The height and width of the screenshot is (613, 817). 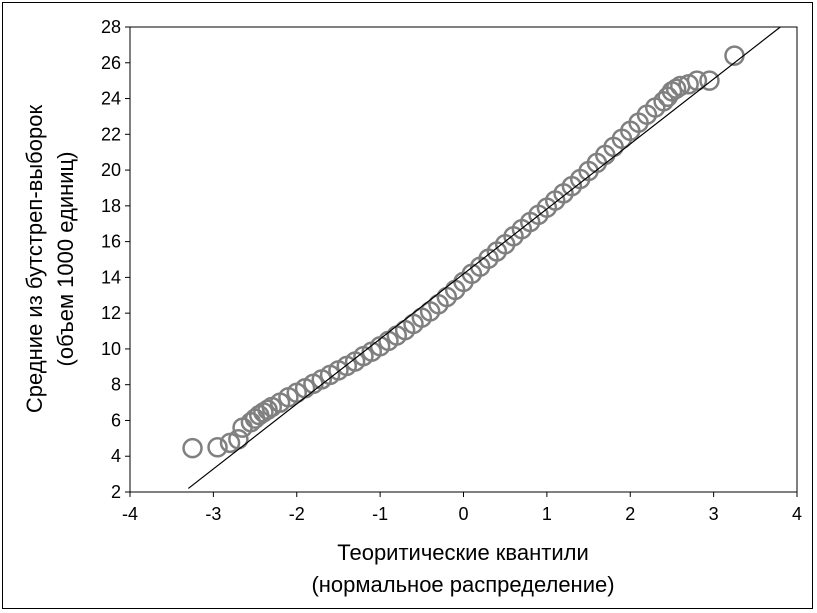 I want to click on x-tick-label: 1, so click(x=547, y=514).